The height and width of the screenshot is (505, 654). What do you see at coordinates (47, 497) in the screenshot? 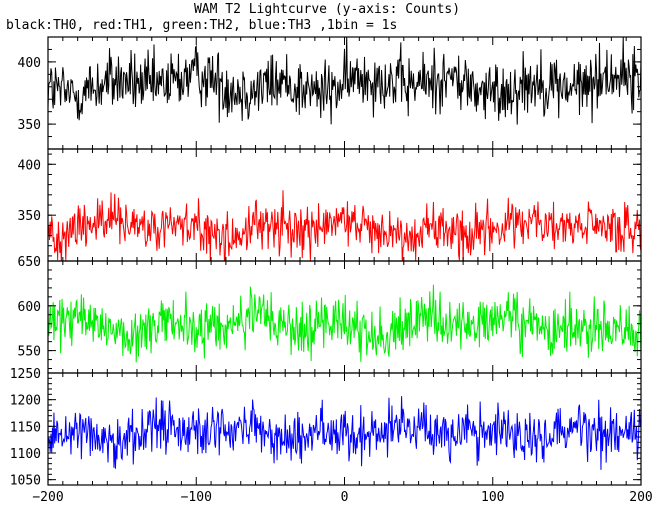
I see `x-tick-label: −200` at bounding box center [47, 497].